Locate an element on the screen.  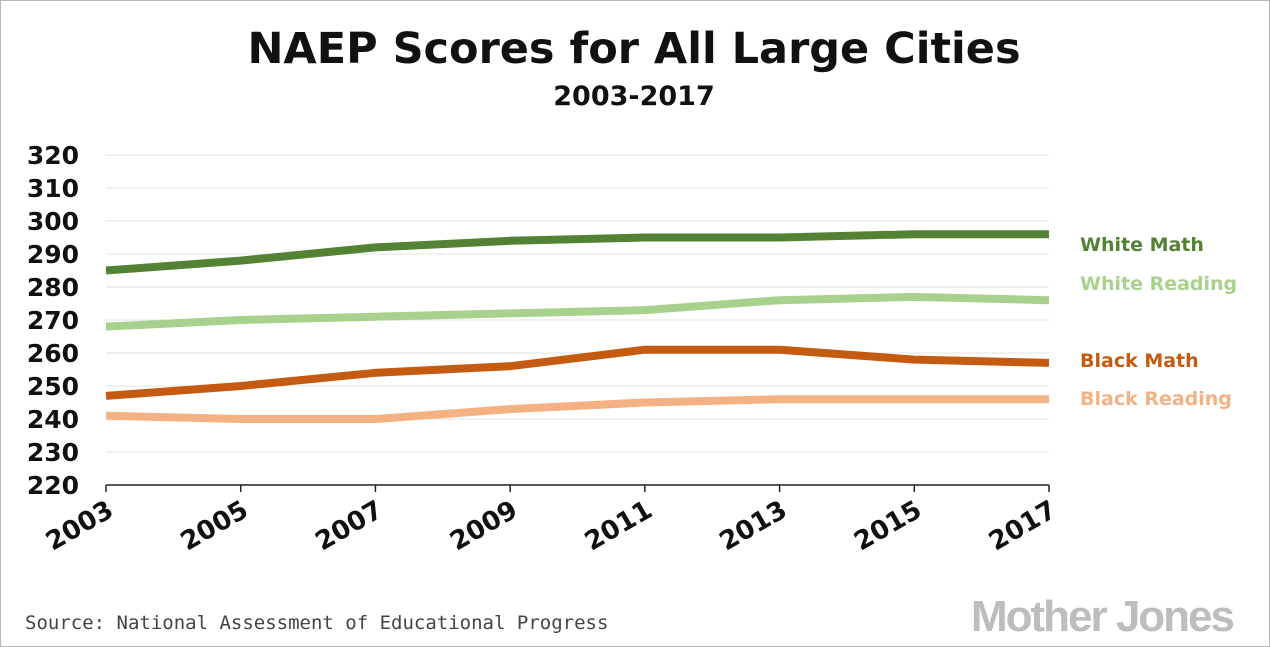
x-tick-label: 2003 is located at coordinates (80, 526).